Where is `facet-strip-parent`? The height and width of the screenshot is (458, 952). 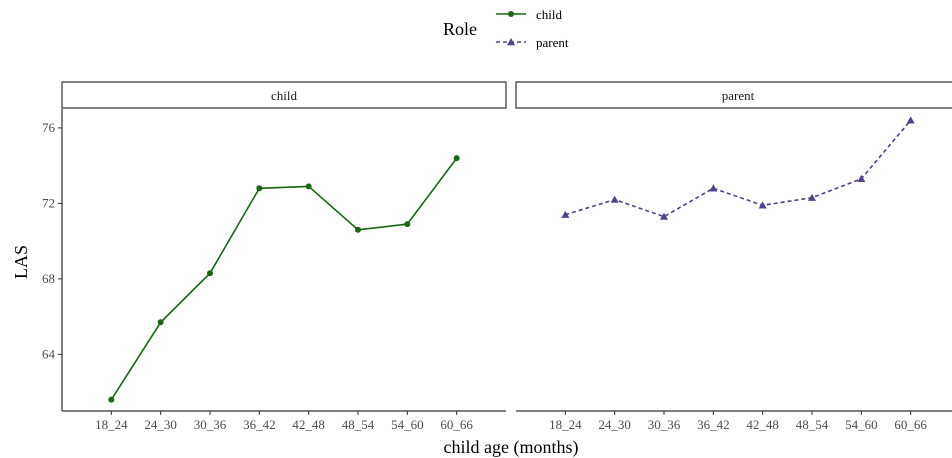
facet-strip-parent is located at coordinates (733, 95).